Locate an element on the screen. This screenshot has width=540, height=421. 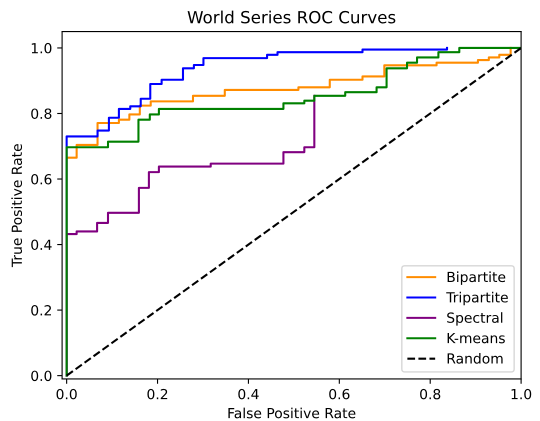
legend-label: Spectral is located at coordinates (474, 319).